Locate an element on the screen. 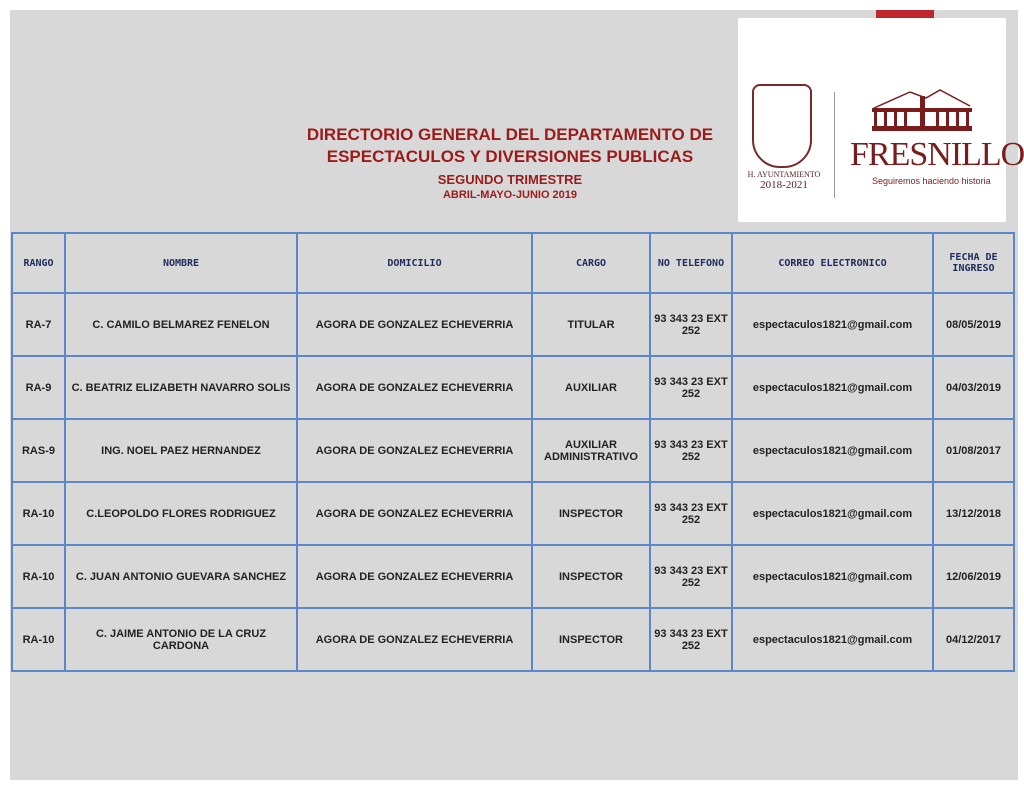 This screenshot has width=1024, height=791. title-line-2: ESPECTACULOS Y DIVERSIONES PUBLICAS is located at coordinates (510, 156).